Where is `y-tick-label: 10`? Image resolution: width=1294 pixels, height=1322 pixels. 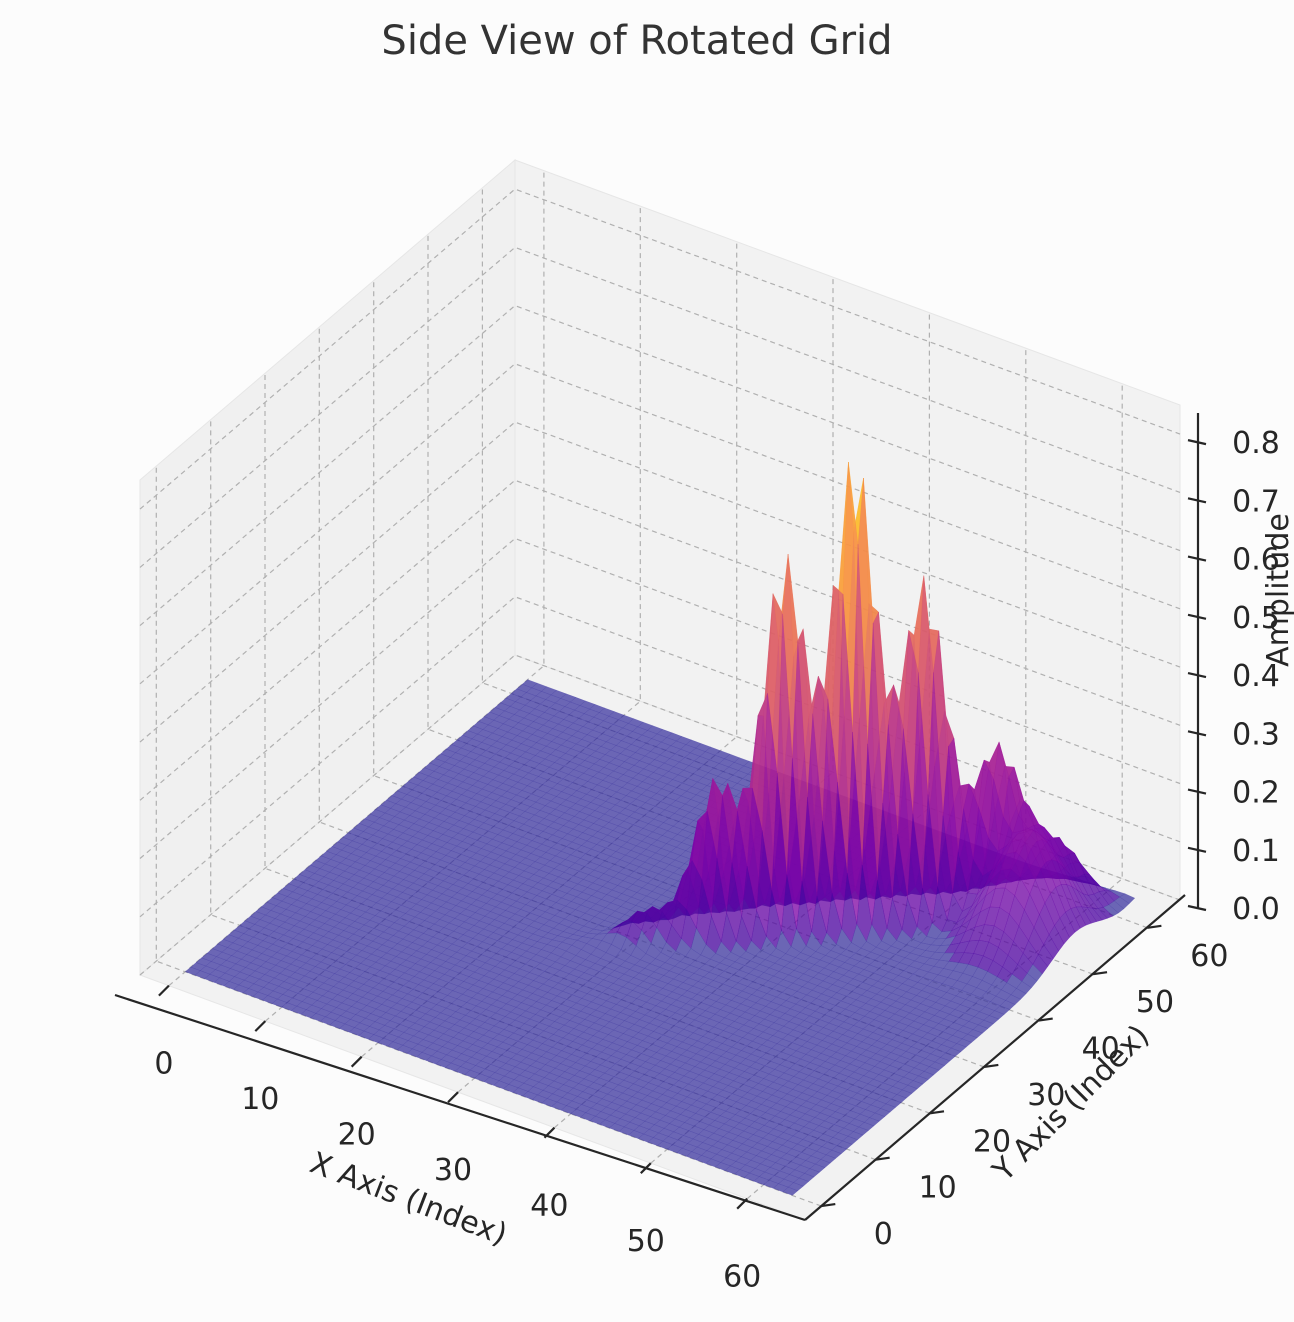 y-tick-label: 10 is located at coordinates (938, 1188).